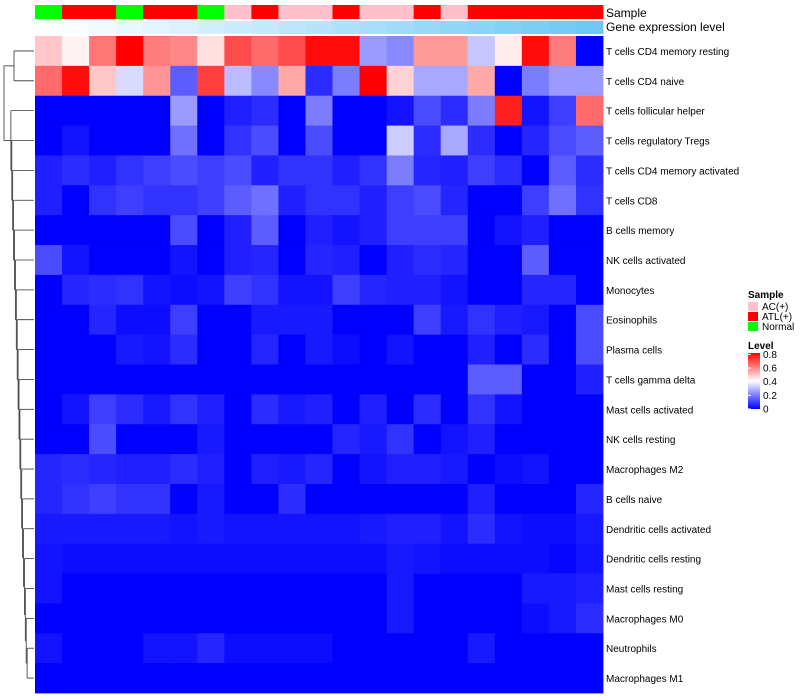  Describe the element at coordinates (778, 327) in the screenshot. I see `legend-sample-label: Normal` at that location.